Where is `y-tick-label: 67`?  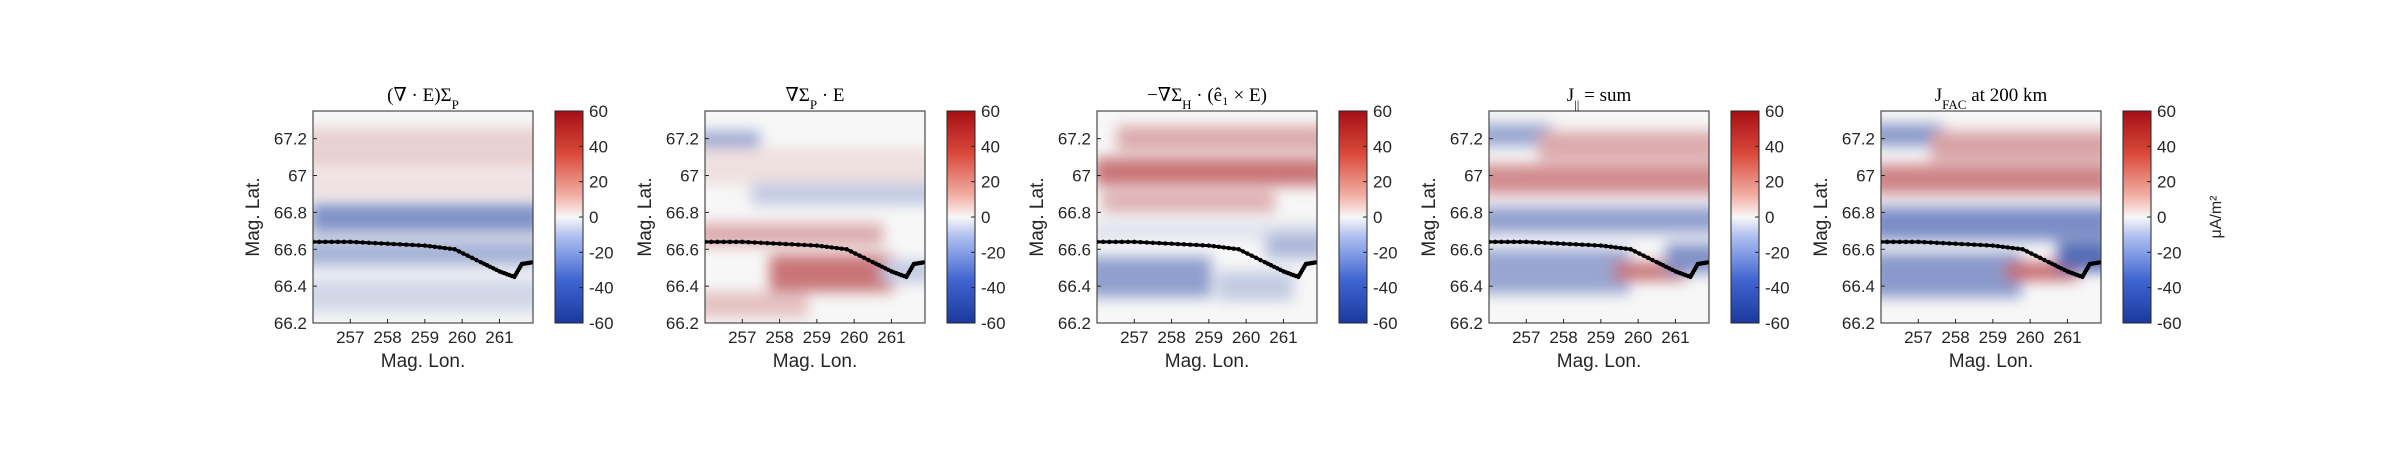 y-tick-label: 67 is located at coordinates (1081, 176).